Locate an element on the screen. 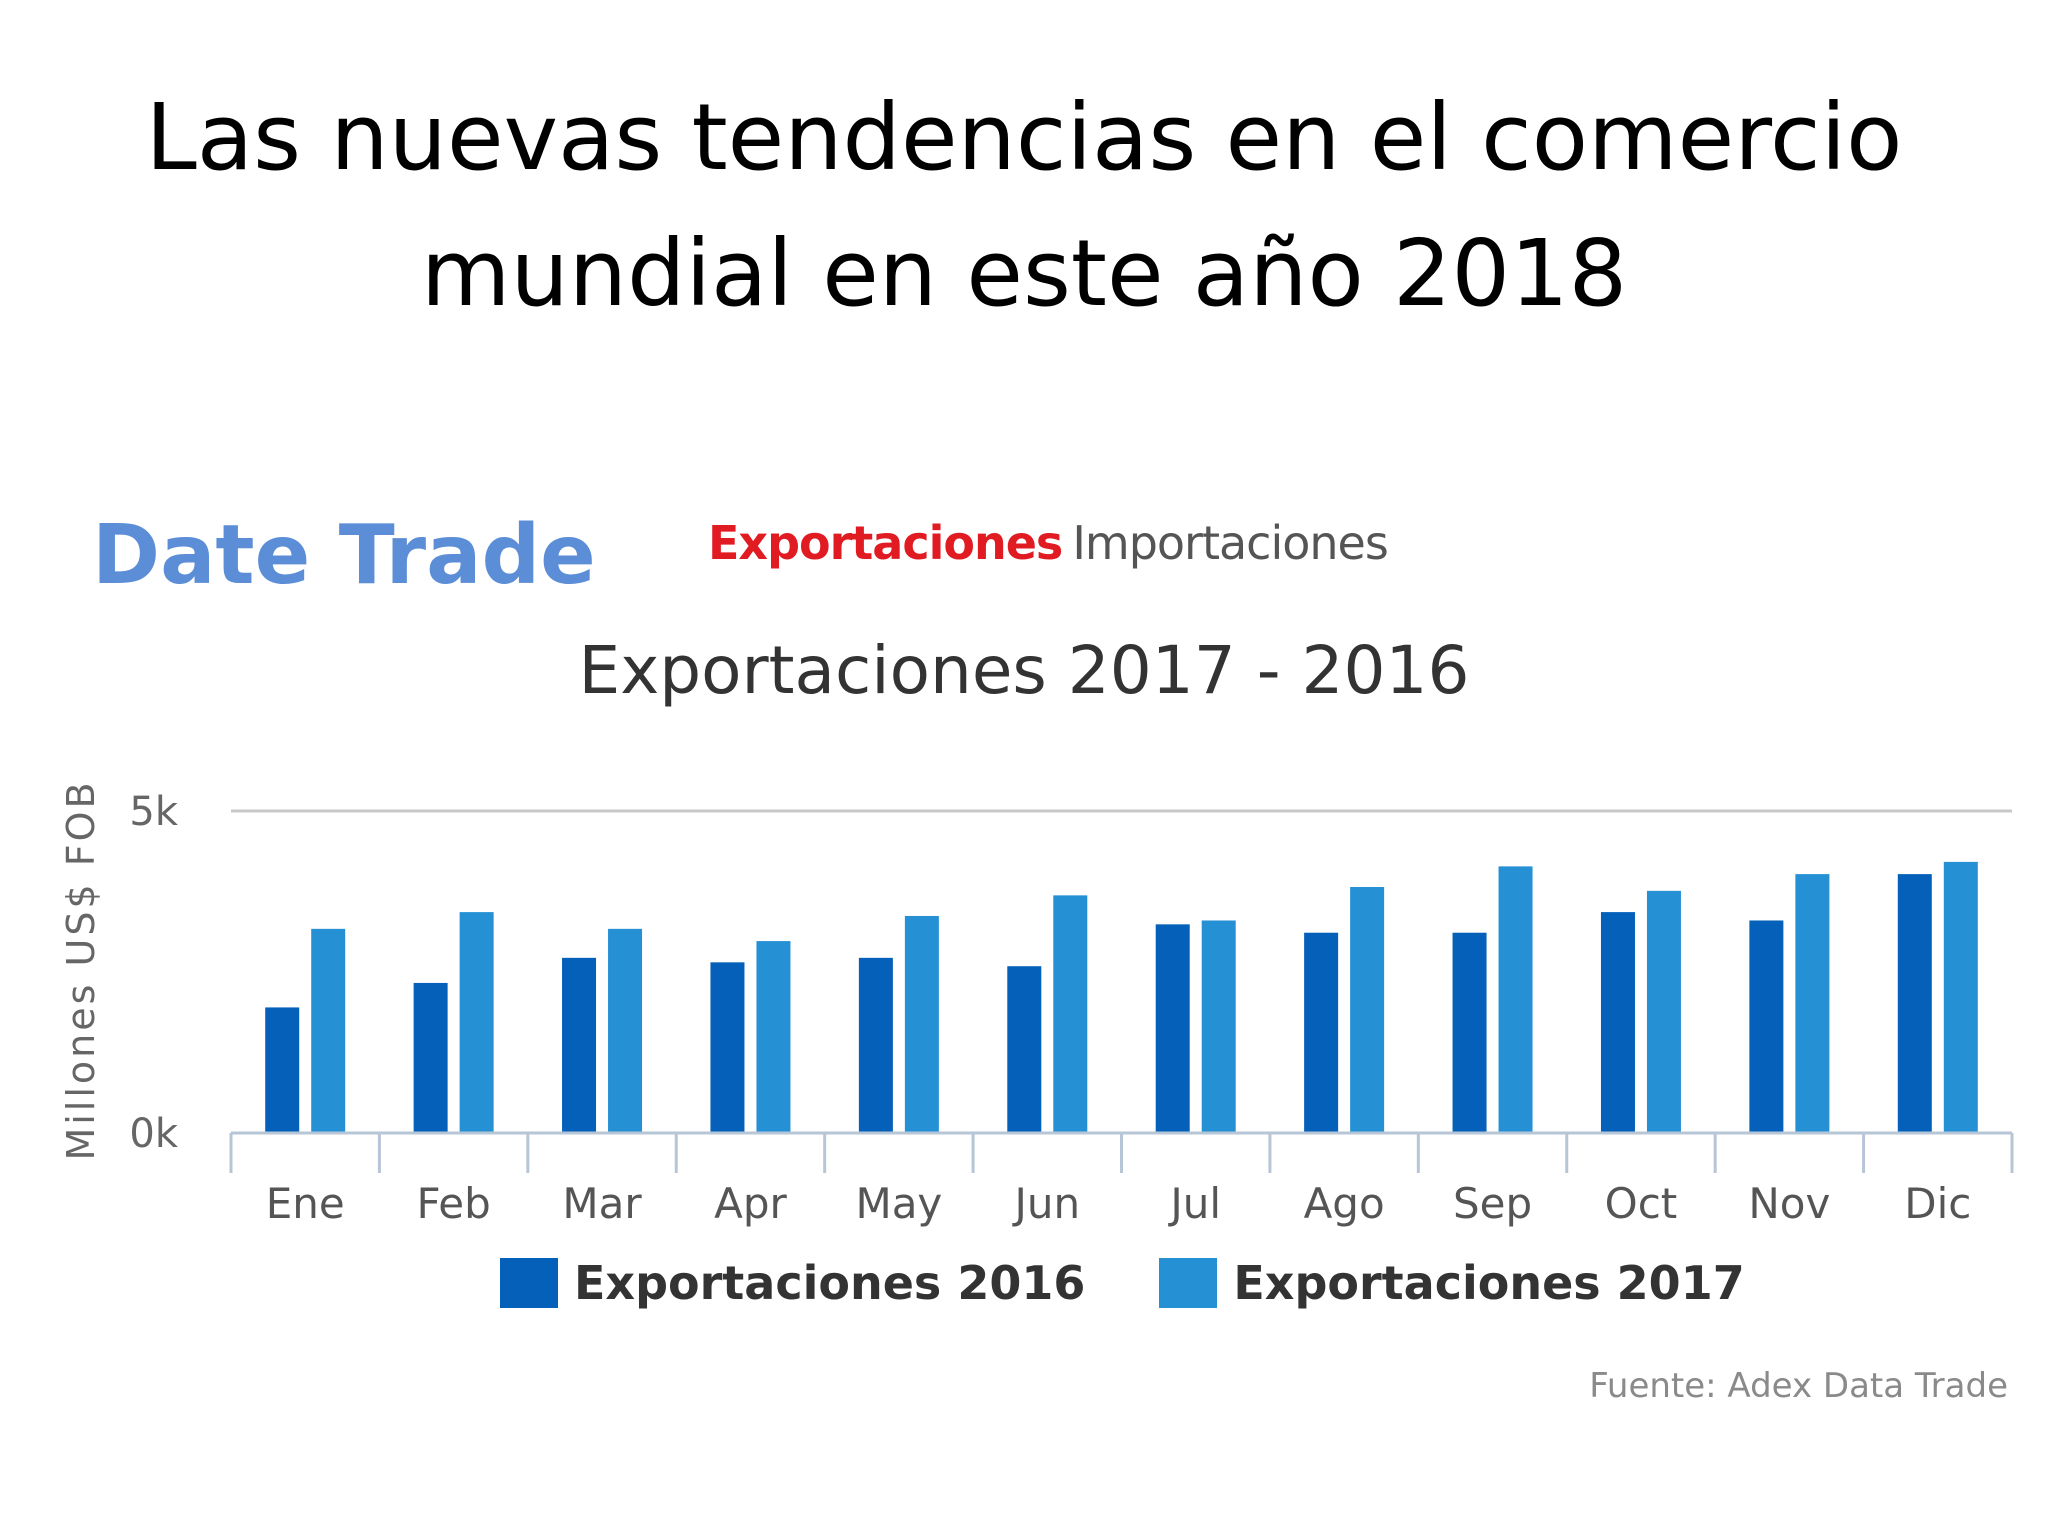  bar-2017-feb is located at coordinates (476, 1022).